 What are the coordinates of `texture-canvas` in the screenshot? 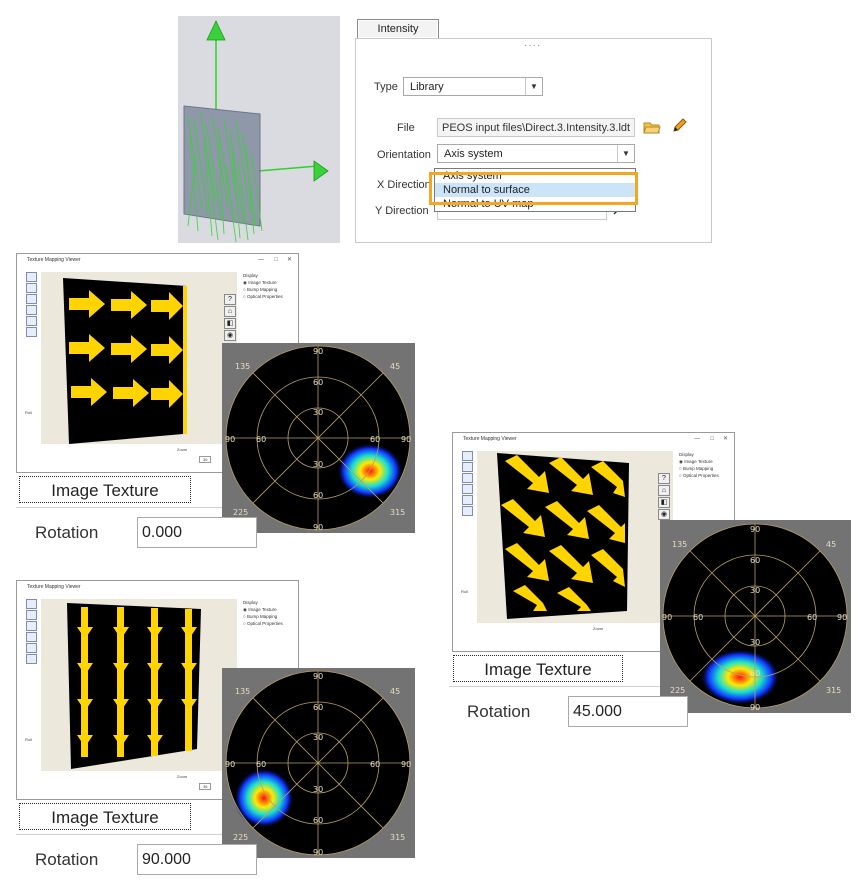 It's located at (139, 358).